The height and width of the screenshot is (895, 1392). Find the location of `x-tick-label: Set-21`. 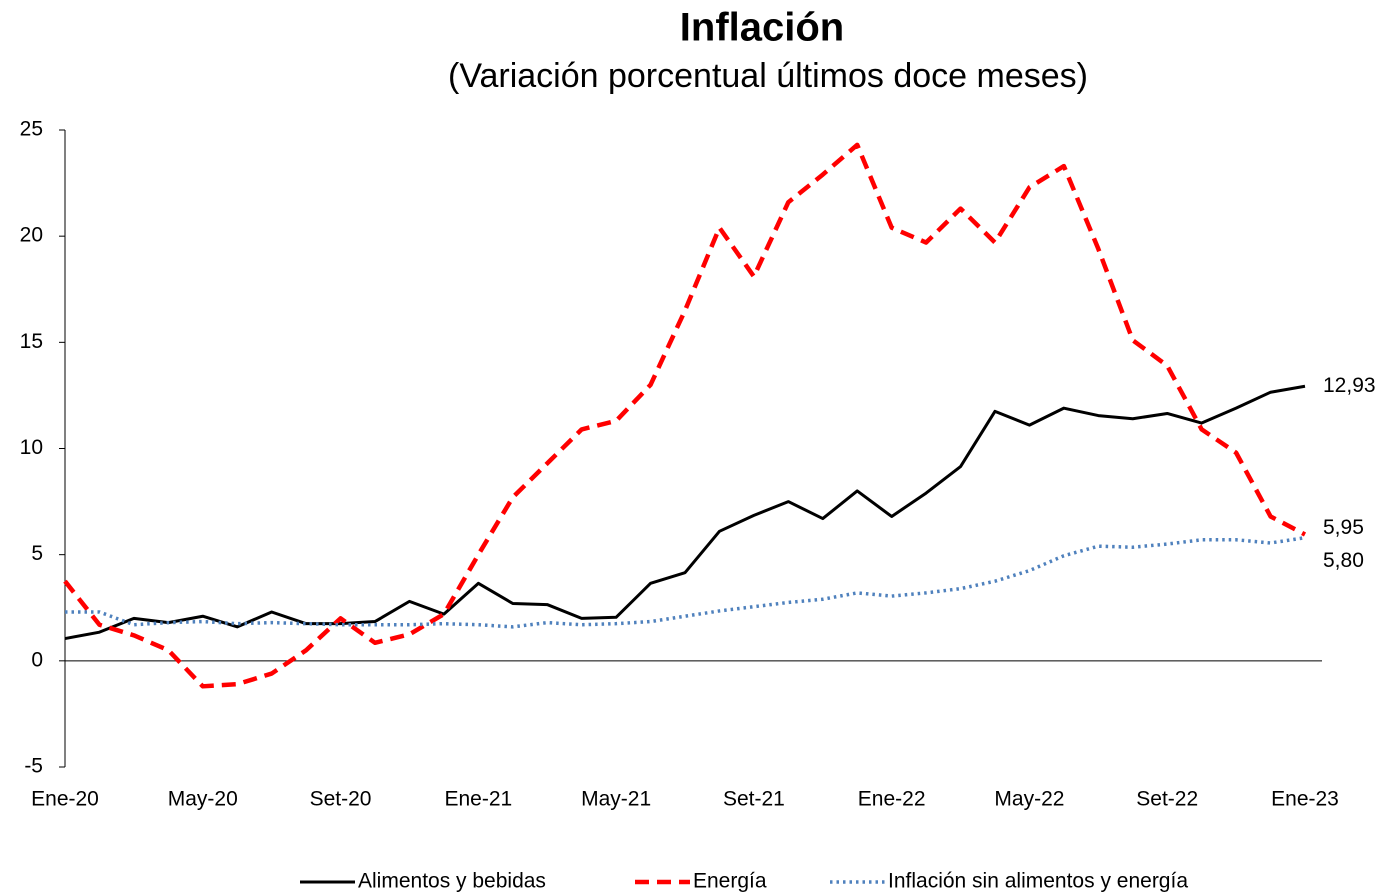

x-tick-label: Set-21 is located at coordinates (754, 799).